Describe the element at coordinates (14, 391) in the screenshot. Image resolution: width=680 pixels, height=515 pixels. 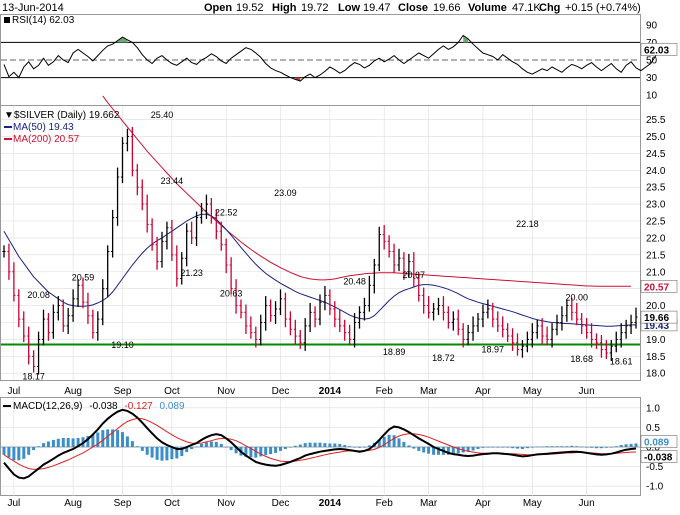
I see `price-month-label: Jul` at that location.